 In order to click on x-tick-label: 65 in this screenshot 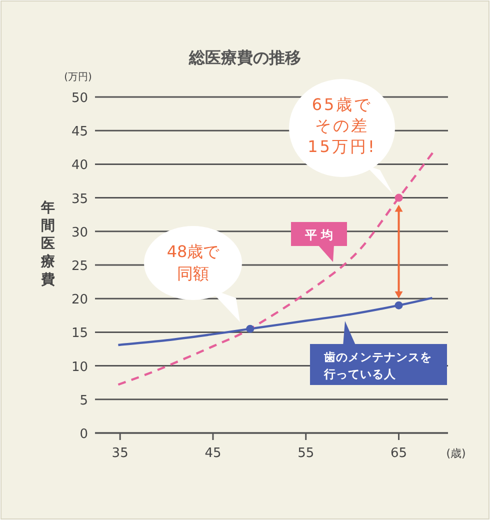, I will do `click(399, 453)`.